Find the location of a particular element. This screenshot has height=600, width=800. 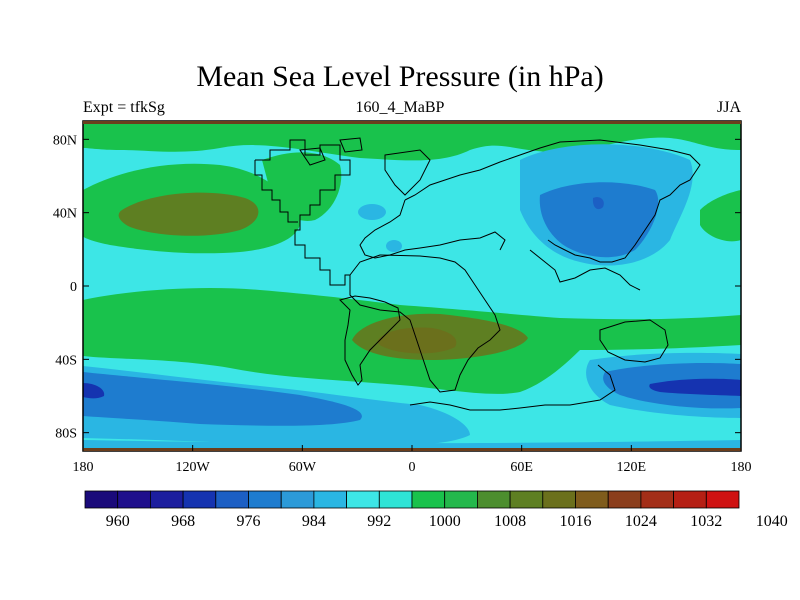

contour-southern-ocean-core-west is located at coordinates (94, 391).